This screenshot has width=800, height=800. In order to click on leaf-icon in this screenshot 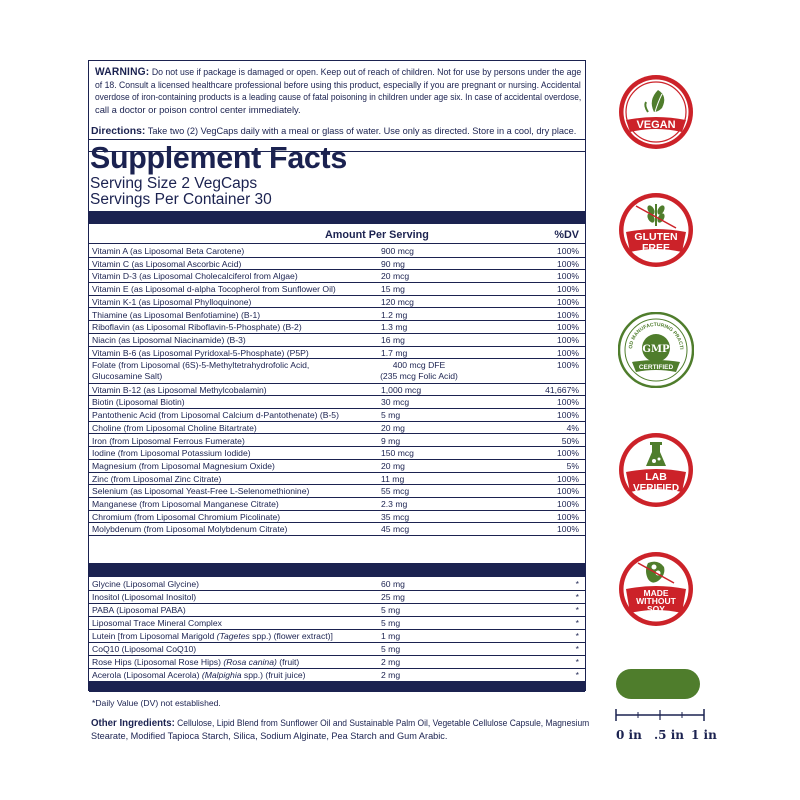, I will do `click(654, 101)`.